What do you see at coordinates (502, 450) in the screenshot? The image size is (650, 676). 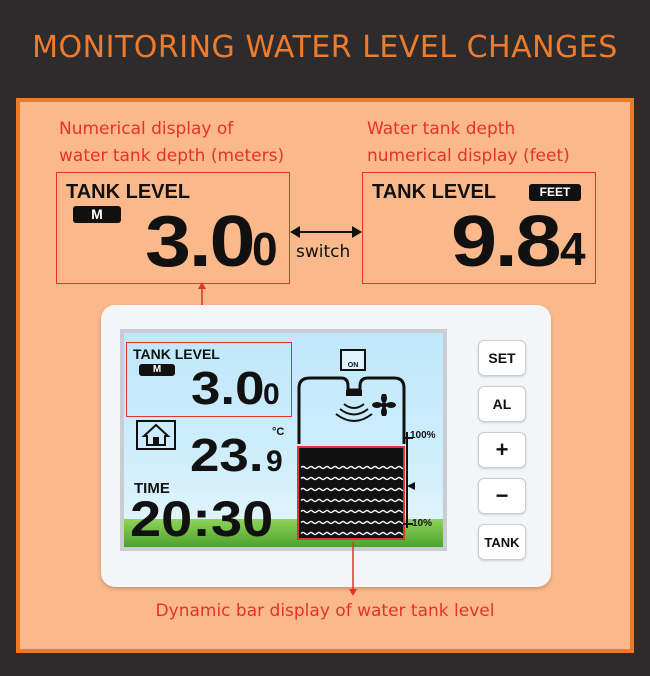 I see `plus-button: +` at bounding box center [502, 450].